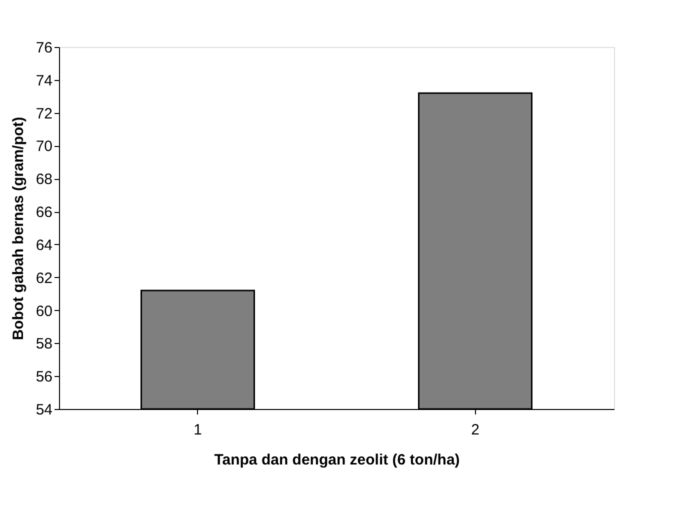 The width and height of the screenshot is (686, 521). What do you see at coordinates (44, 81) in the screenshot?
I see `y-tick-label: 74` at bounding box center [44, 81].